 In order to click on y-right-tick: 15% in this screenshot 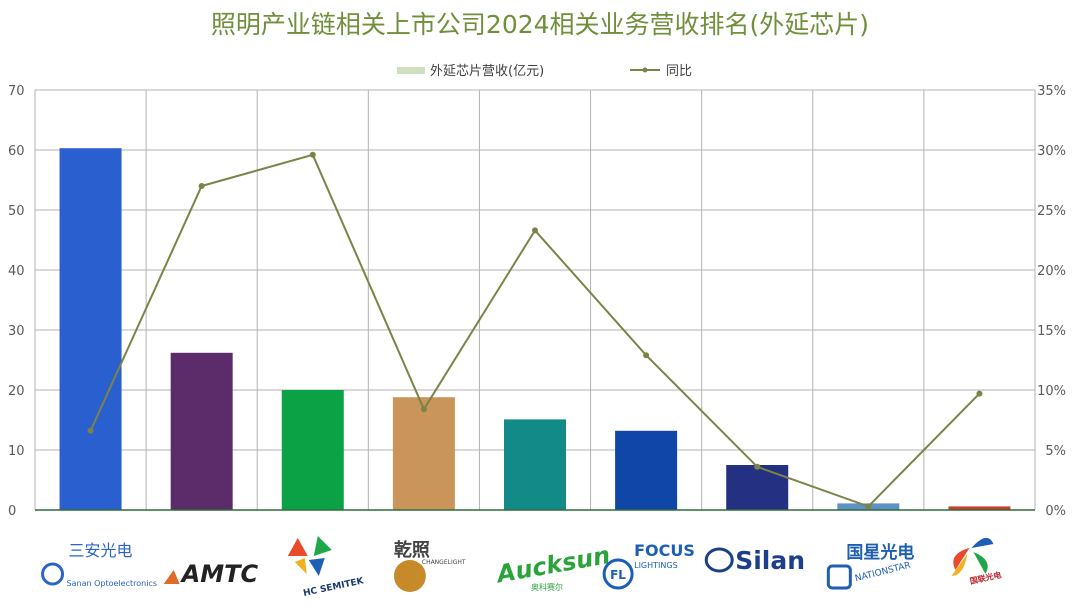, I will do `click(1051, 331)`.